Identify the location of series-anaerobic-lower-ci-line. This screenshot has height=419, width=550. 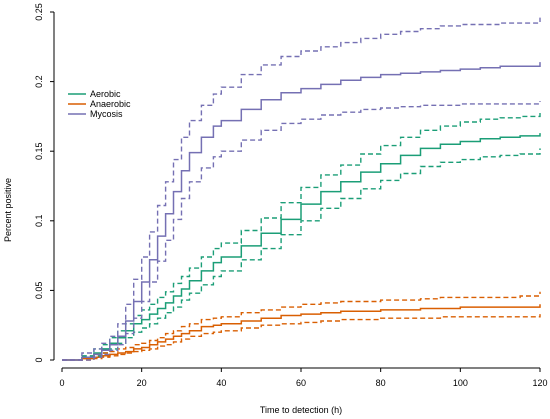
(301, 337).